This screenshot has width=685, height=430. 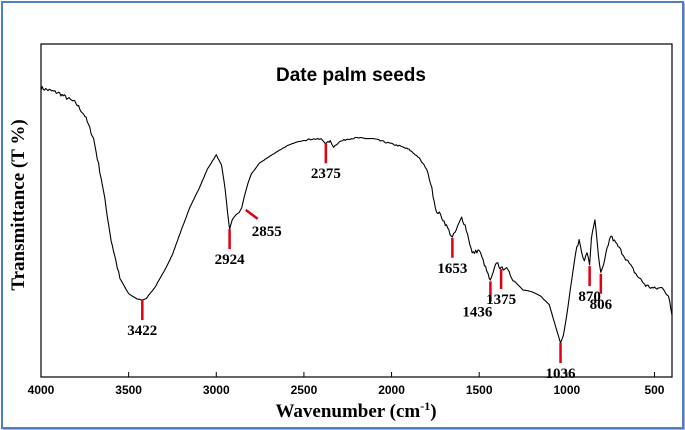 What do you see at coordinates (452, 269) in the screenshot?
I see `peak-label: 1653` at bounding box center [452, 269].